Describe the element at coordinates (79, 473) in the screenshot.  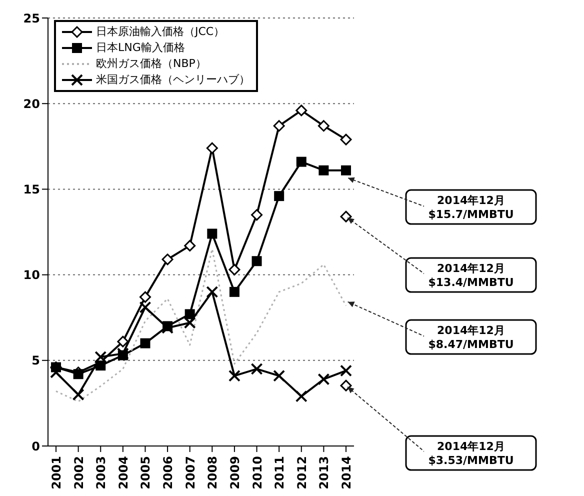
I see `x-tick-label: 2002` at that location.